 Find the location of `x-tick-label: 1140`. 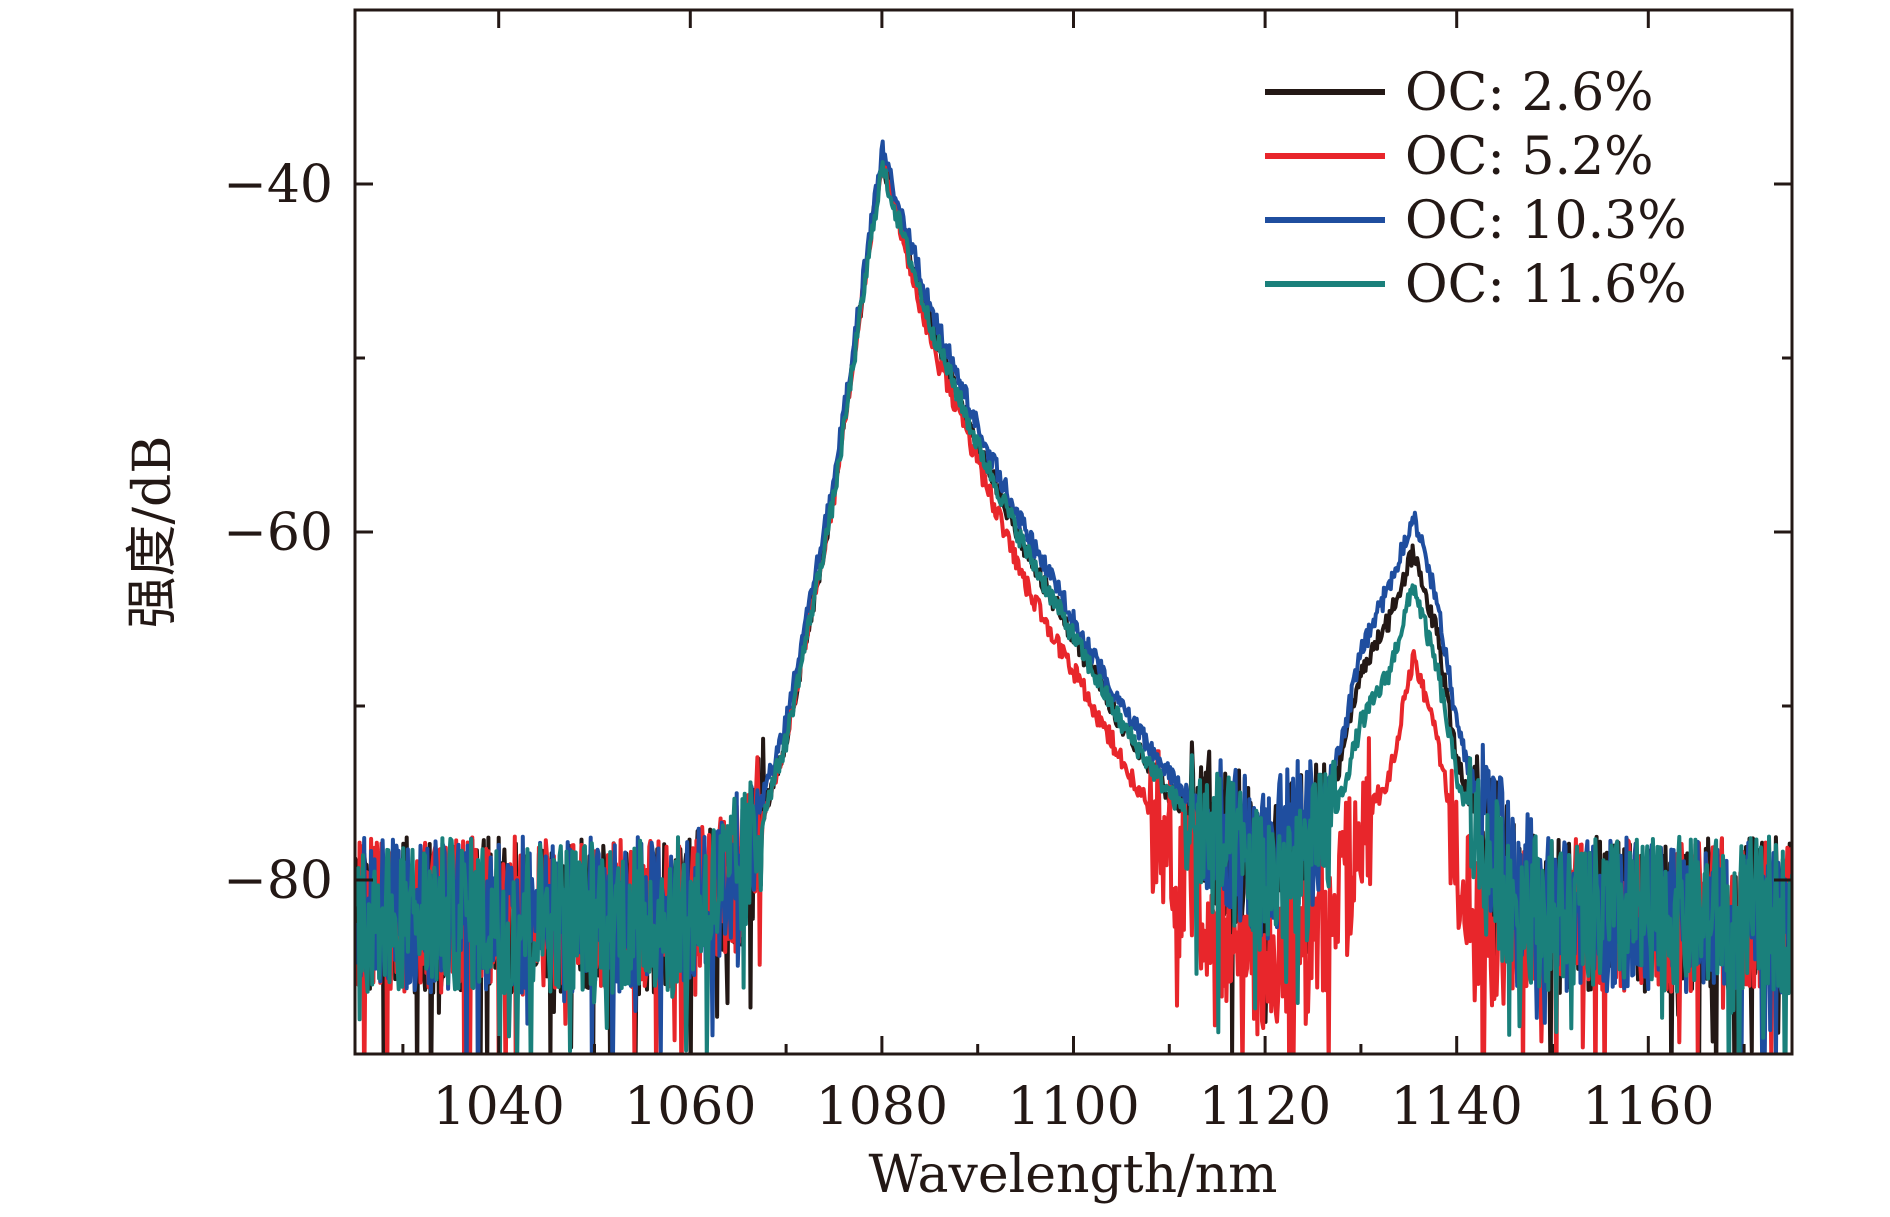

x-tick-label: 1140 is located at coordinates (1457, 1107).